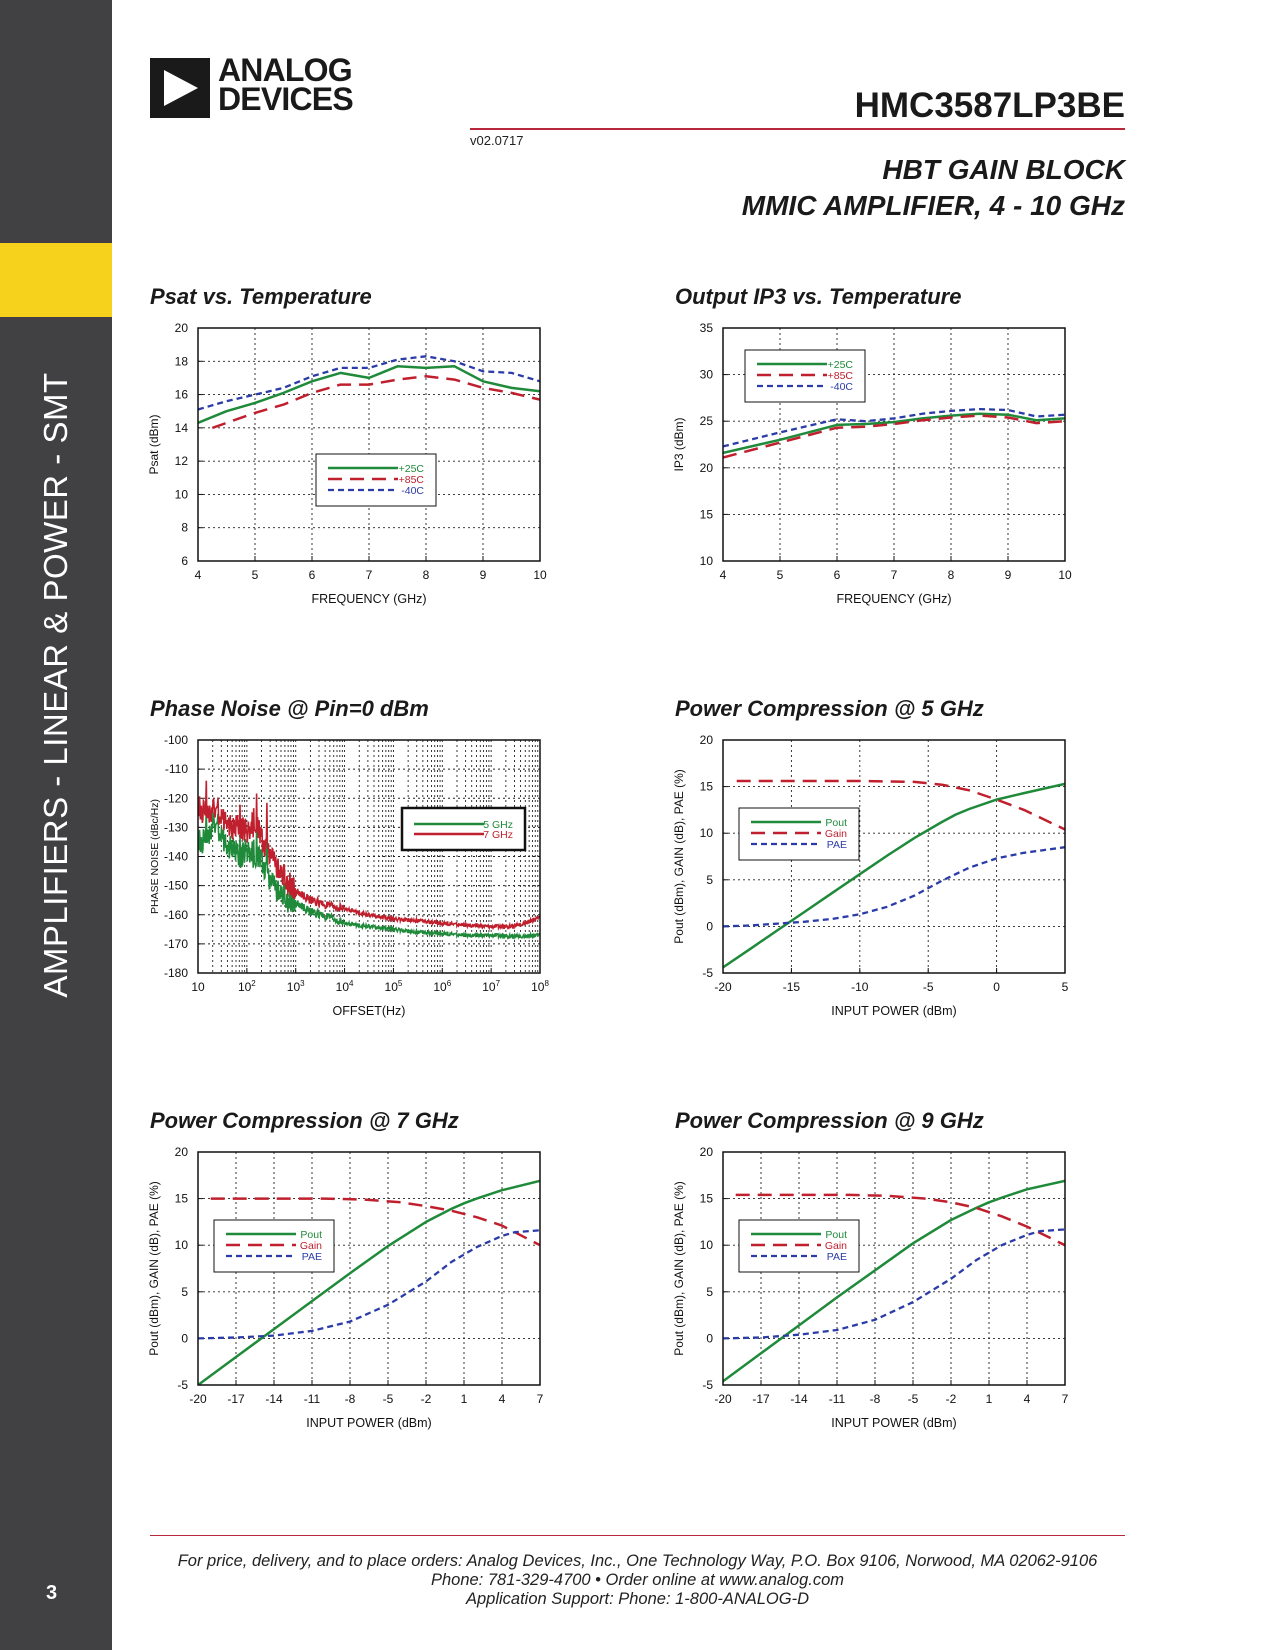  I want to click on chart-title-phase-noise: Phase Noise @ Pin=0 dBm, so click(289, 708).